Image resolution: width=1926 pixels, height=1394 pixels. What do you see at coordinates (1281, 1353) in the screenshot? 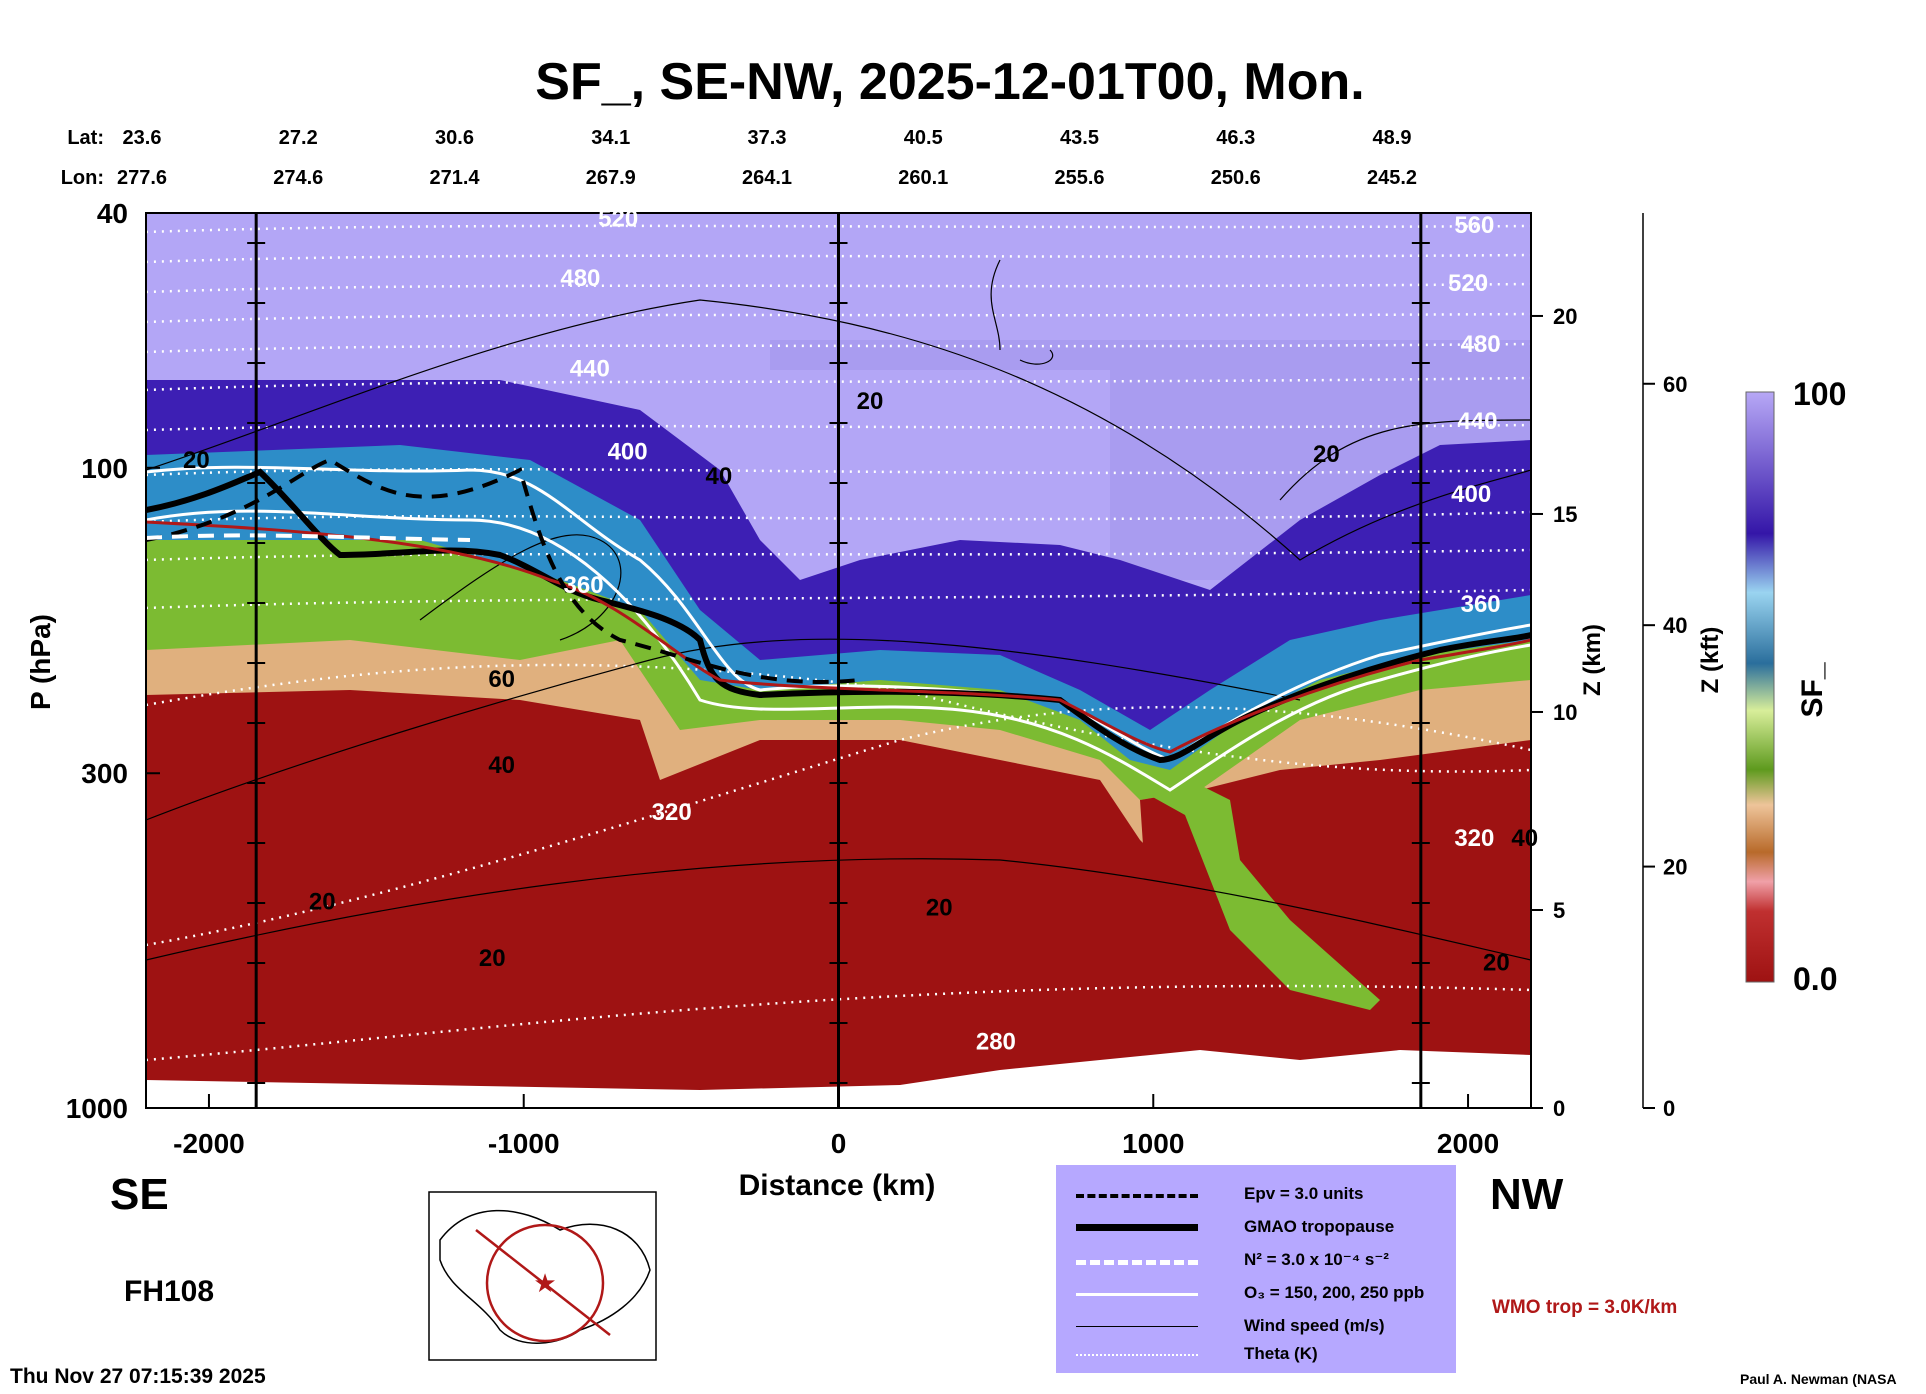
I see `legend-label: Theta (K)` at bounding box center [1281, 1353].